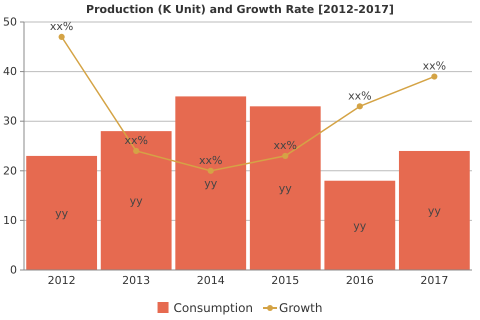  What do you see at coordinates (434, 280) in the screenshot?
I see `x-tick-label: 2017` at bounding box center [434, 280].